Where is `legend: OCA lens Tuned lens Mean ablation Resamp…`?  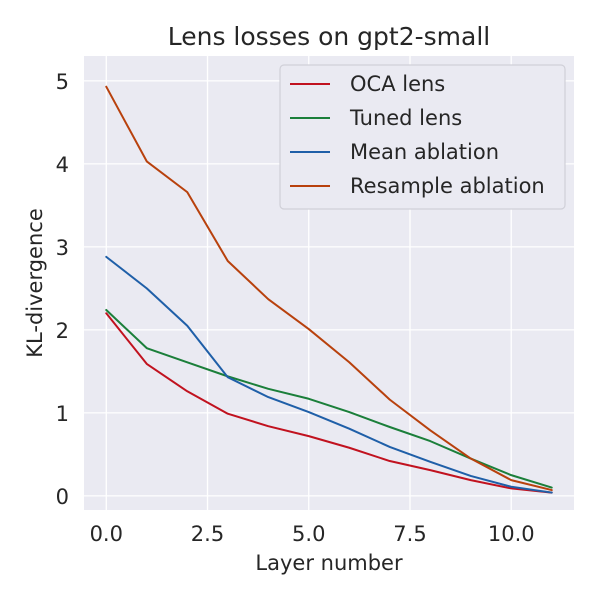 legend: OCA lens Tuned lens Mean ablation Resamp… is located at coordinates (422, 137).